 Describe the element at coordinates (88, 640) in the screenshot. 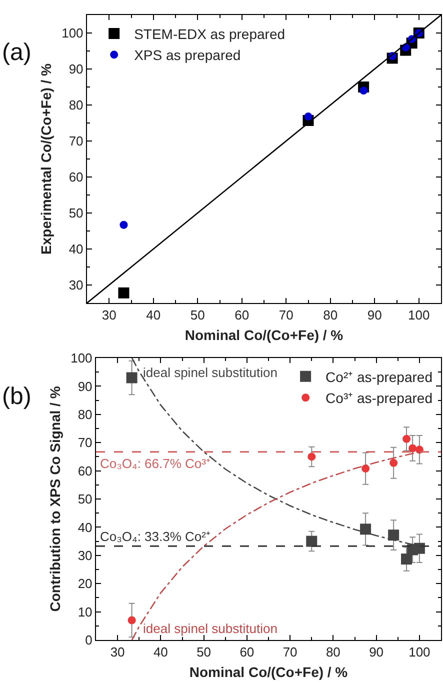

I see `y-tick-label: 0` at that location.